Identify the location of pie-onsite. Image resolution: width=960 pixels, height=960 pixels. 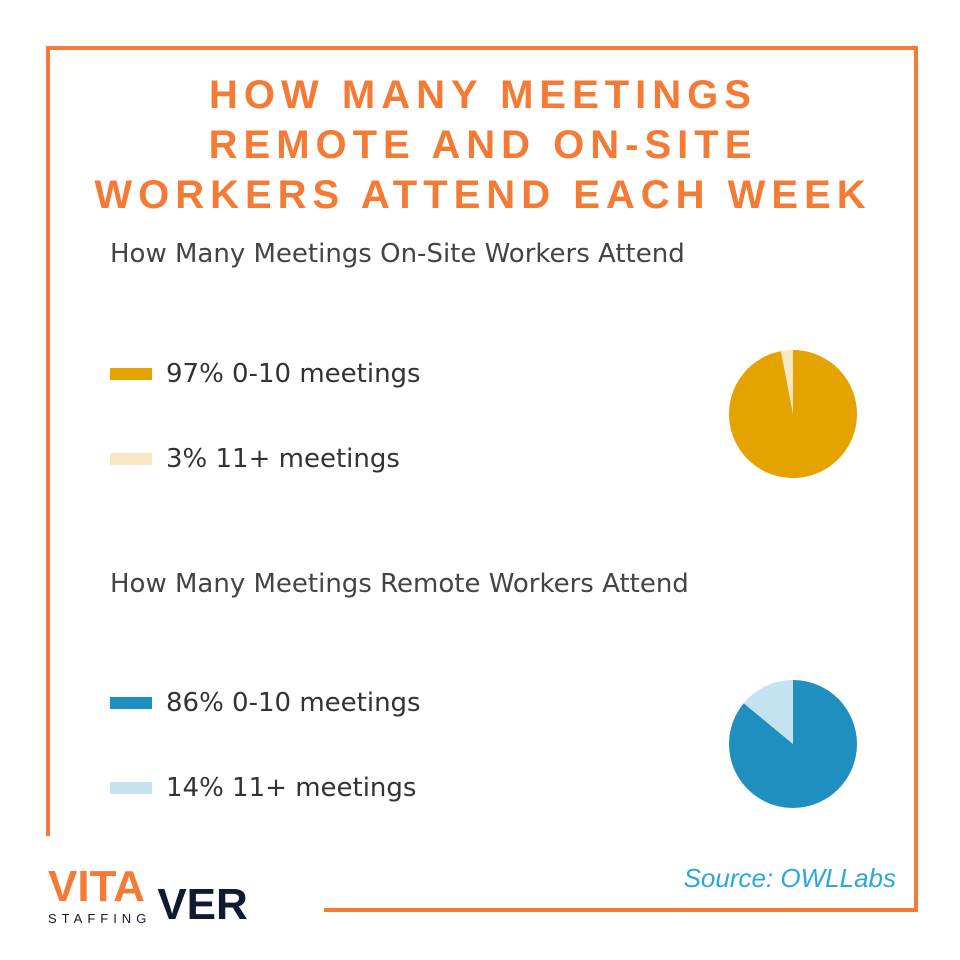
(793, 414).